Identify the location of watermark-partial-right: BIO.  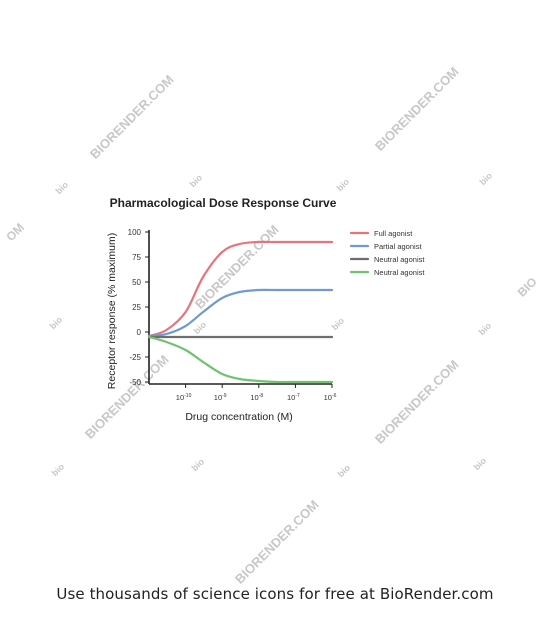
(527, 287).